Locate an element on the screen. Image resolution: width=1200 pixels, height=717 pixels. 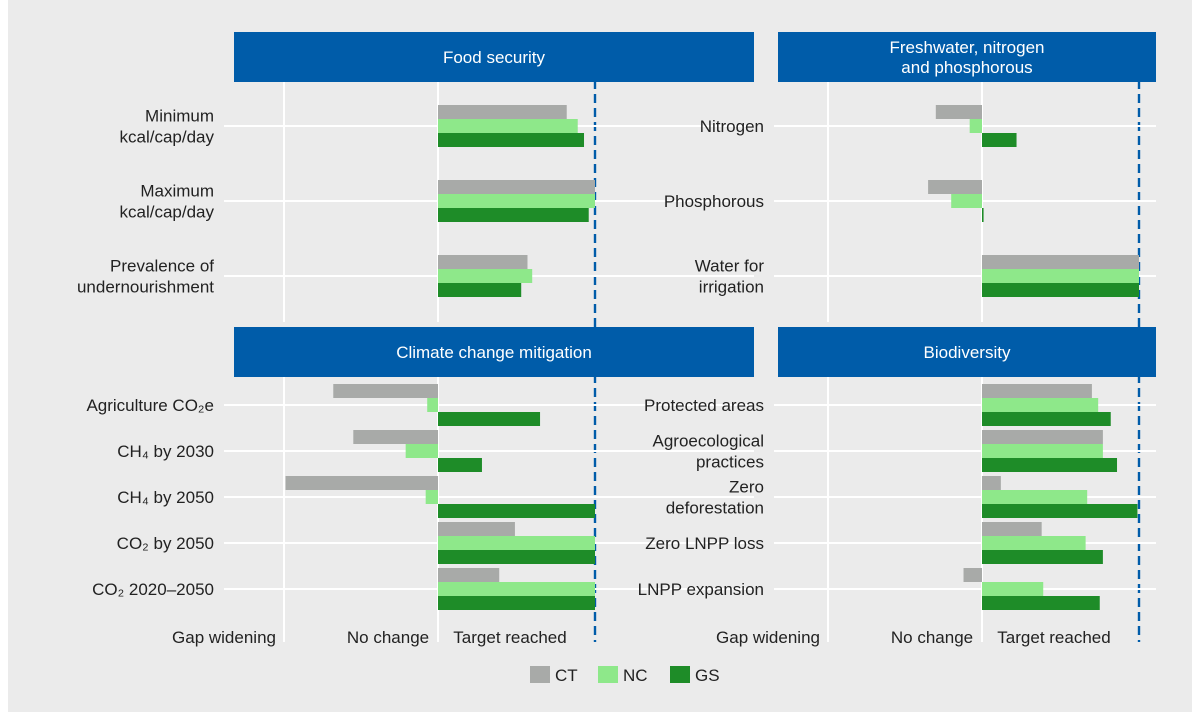
category-label: Agroecological is located at coordinates (708, 441).